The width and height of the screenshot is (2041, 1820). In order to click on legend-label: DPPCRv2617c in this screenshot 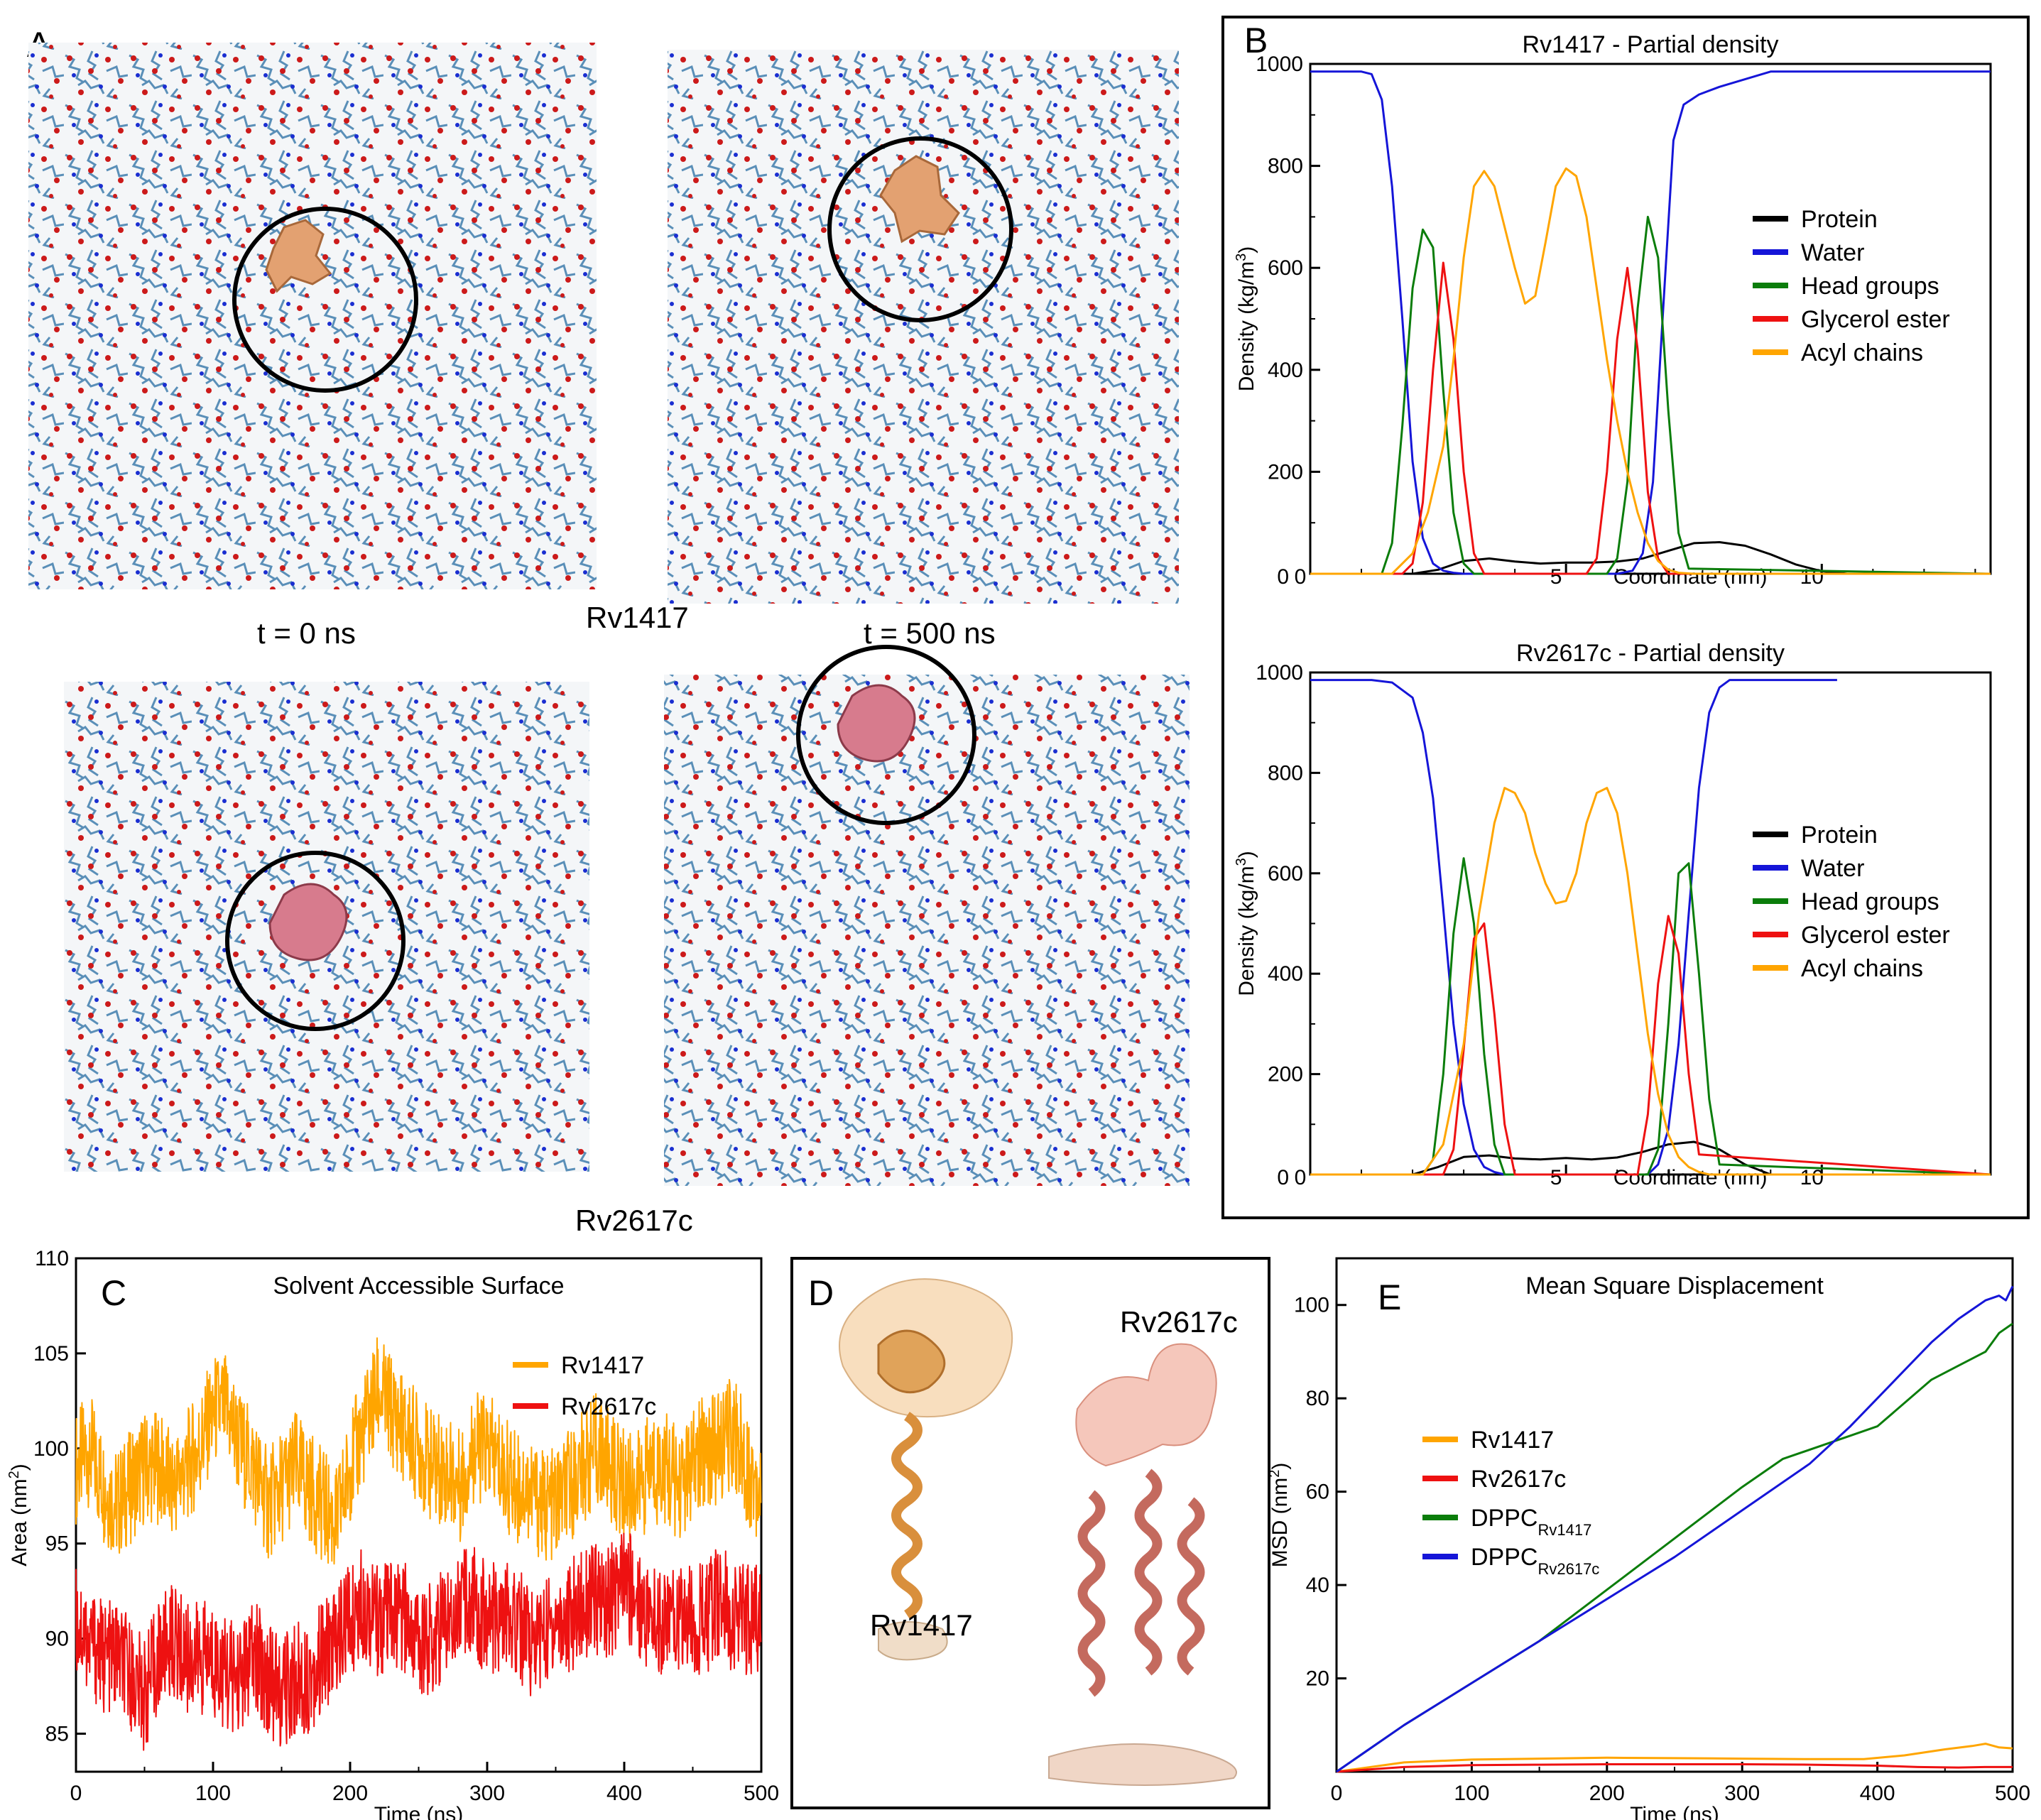, I will do `click(1535, 1561)`.